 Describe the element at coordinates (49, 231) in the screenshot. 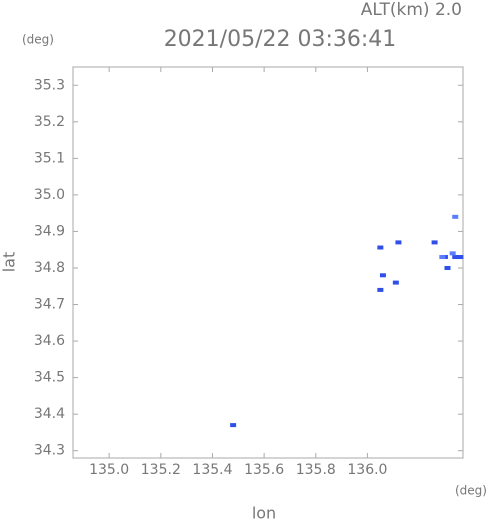

I see `y-tick-label: 34.9` at that location.